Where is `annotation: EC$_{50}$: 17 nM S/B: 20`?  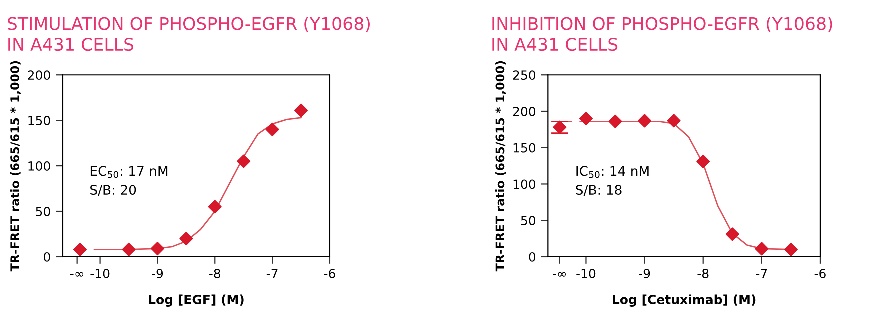 annotation: EC$_{50}$: 17 nM S/B: 20 is located at coordinates (129, 181).